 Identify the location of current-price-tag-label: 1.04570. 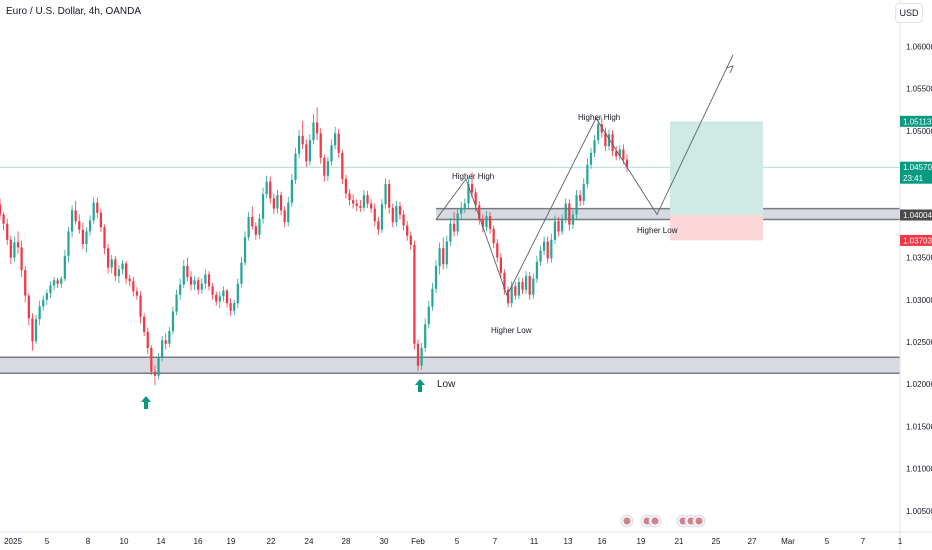
(917, 167).